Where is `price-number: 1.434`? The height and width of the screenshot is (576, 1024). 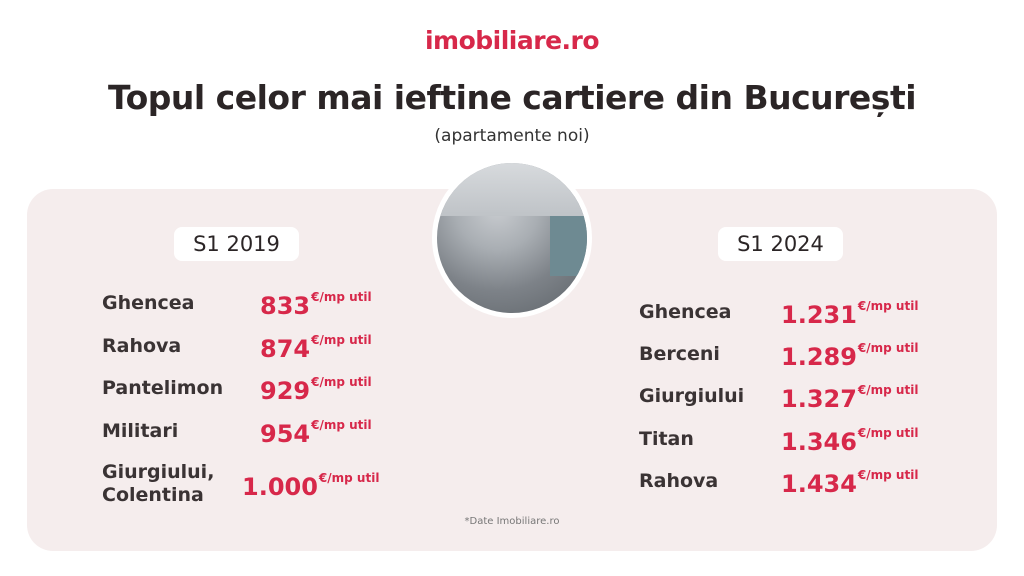
price-number: 1.434 is located at coordinates (819, 484).